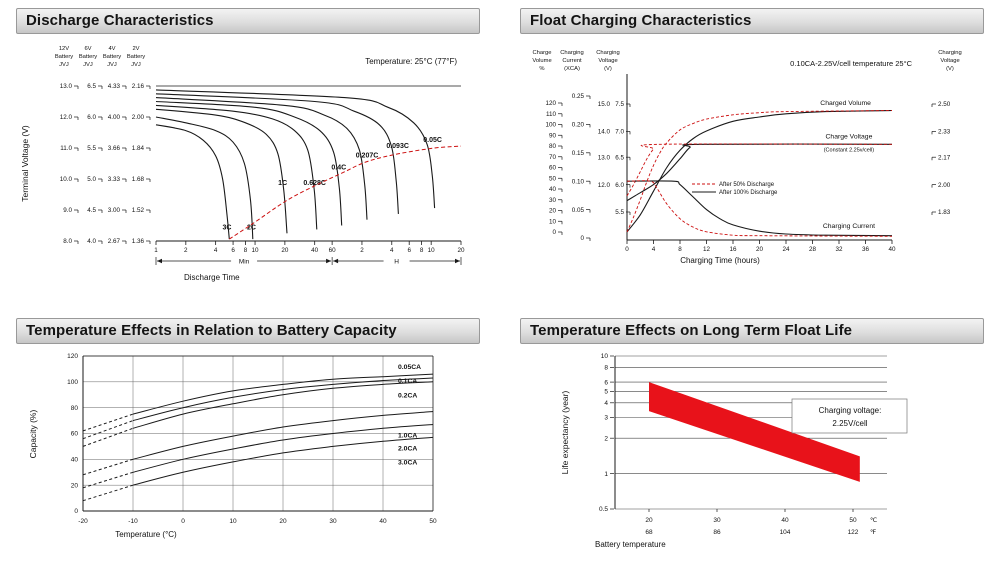  What do you see at coordinates (138, 210) in the screenshot?
I see `svg-text: 1.52` at bounding box center [138, 210].